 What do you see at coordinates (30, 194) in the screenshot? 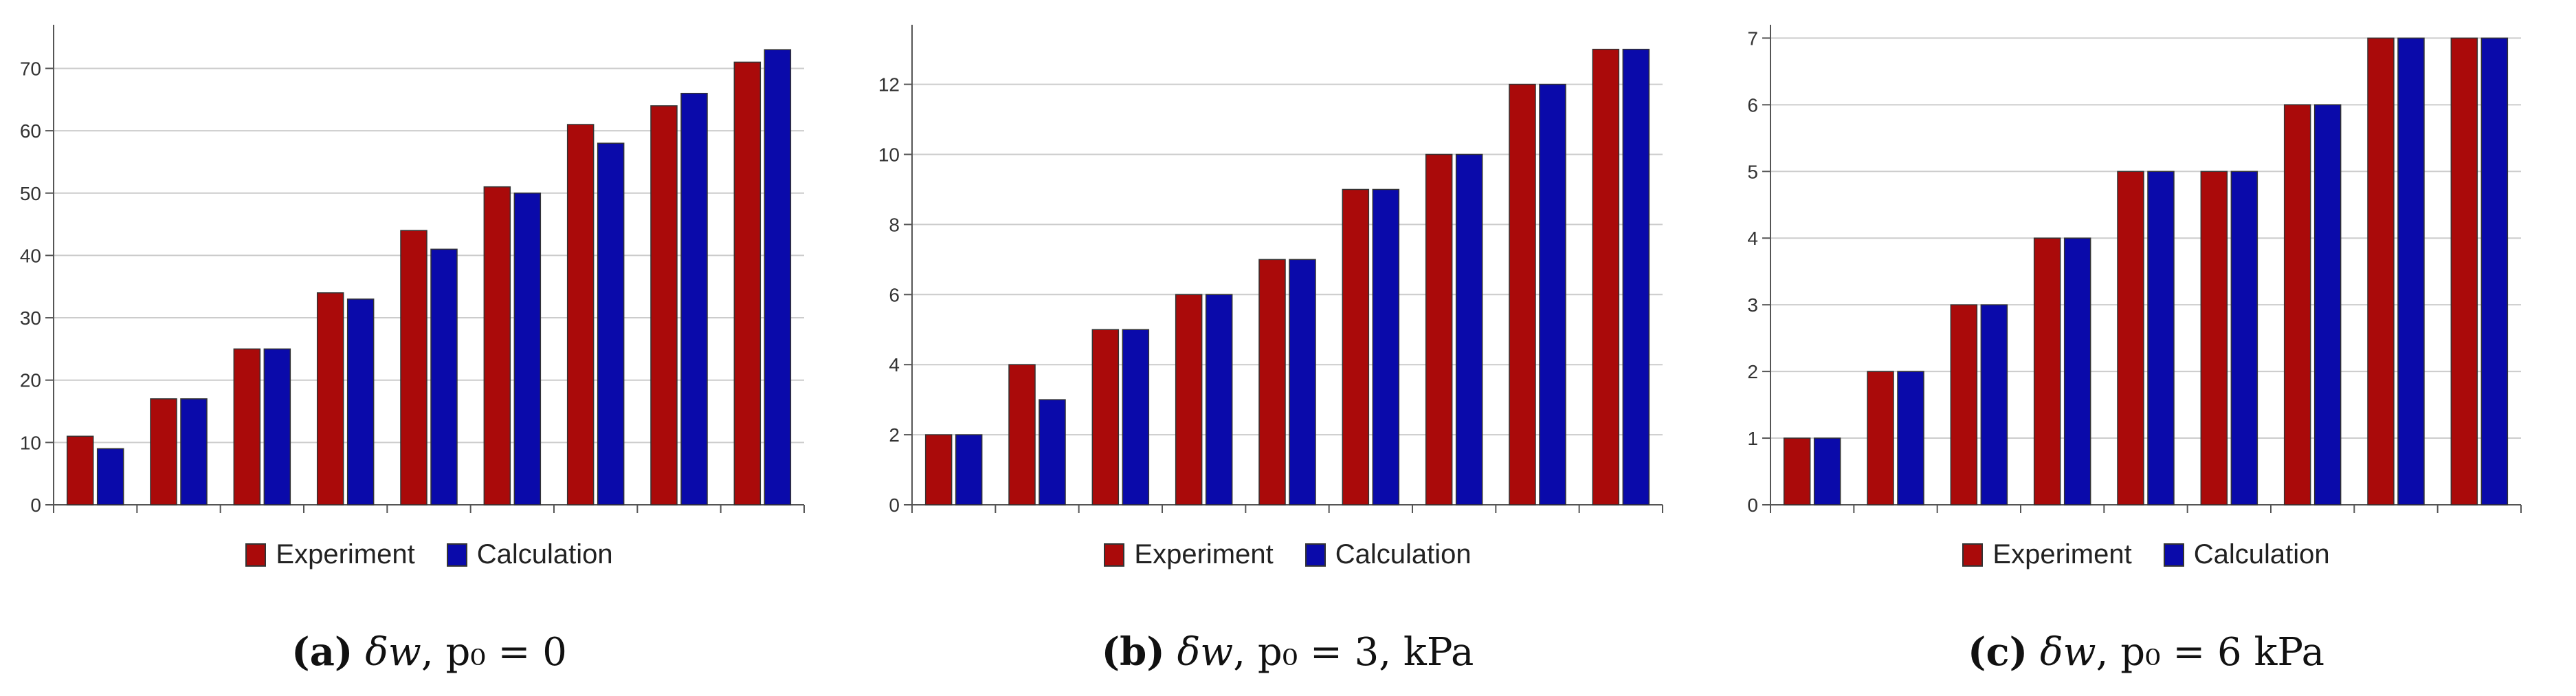
I see `y-tick-label: 50` at bounding box center [30, 194].